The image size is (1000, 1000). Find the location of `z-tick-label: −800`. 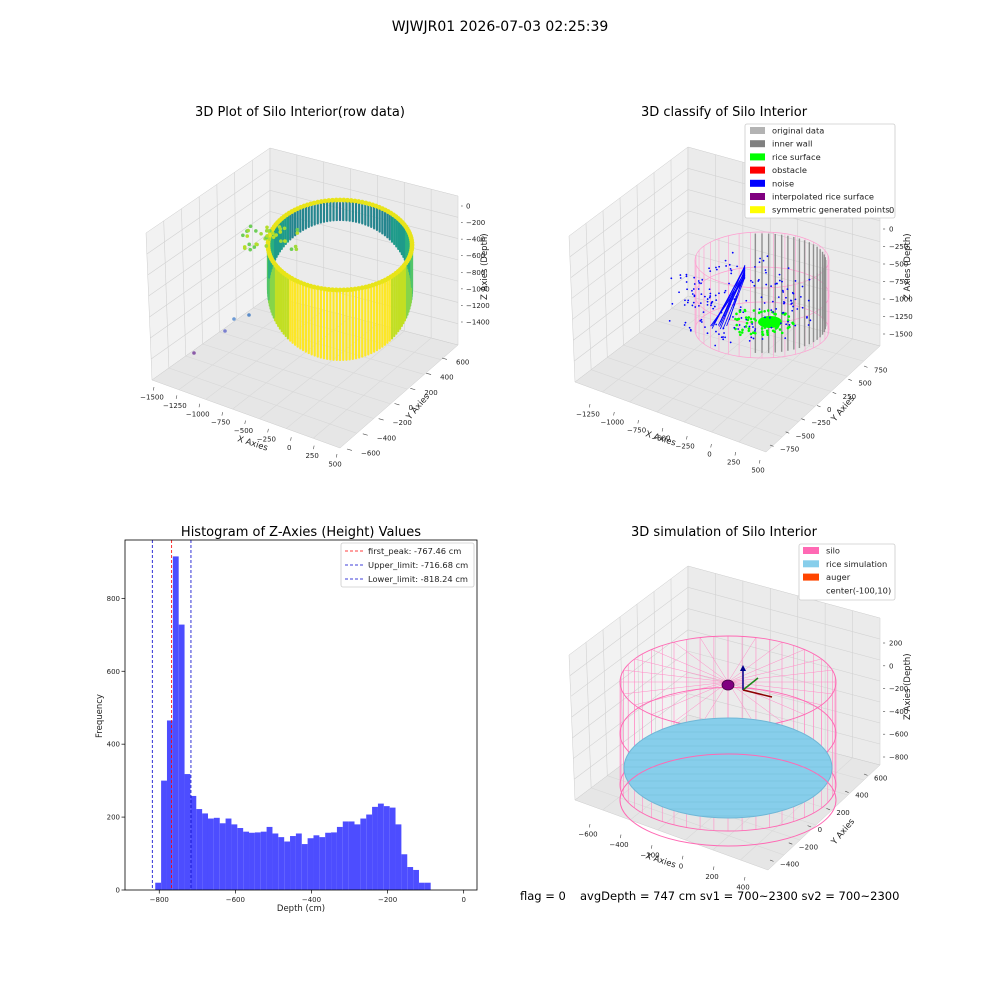

z-tick-label: −800 is located at coordinates (475, 273).